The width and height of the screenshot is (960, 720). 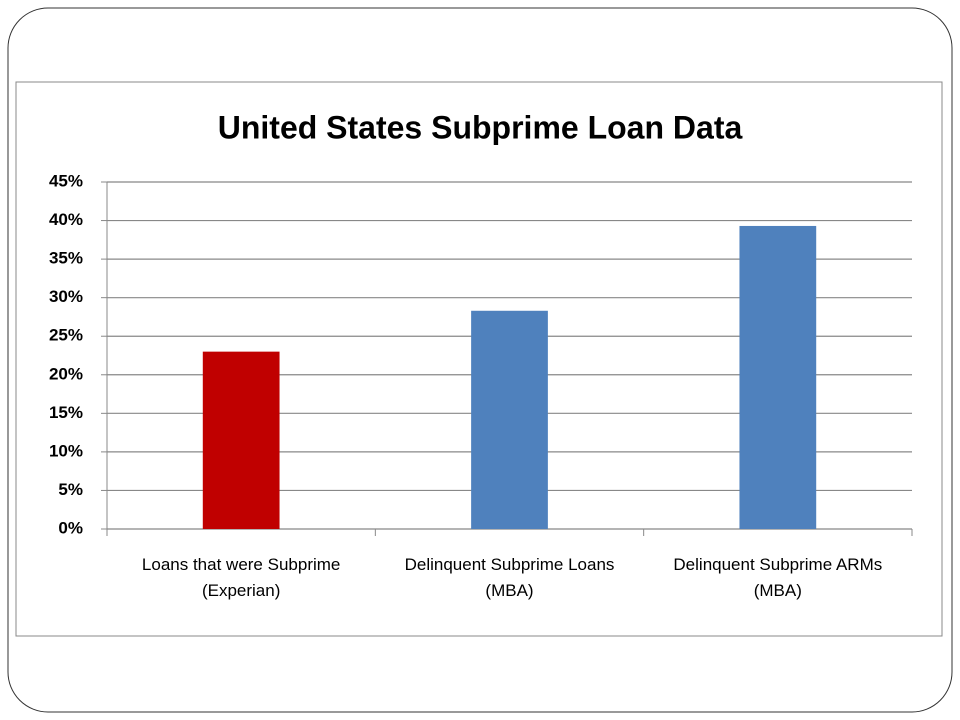 I want to click on x-tick-label: Loans that were Subprime (Experian), so click(x=241, y=577).